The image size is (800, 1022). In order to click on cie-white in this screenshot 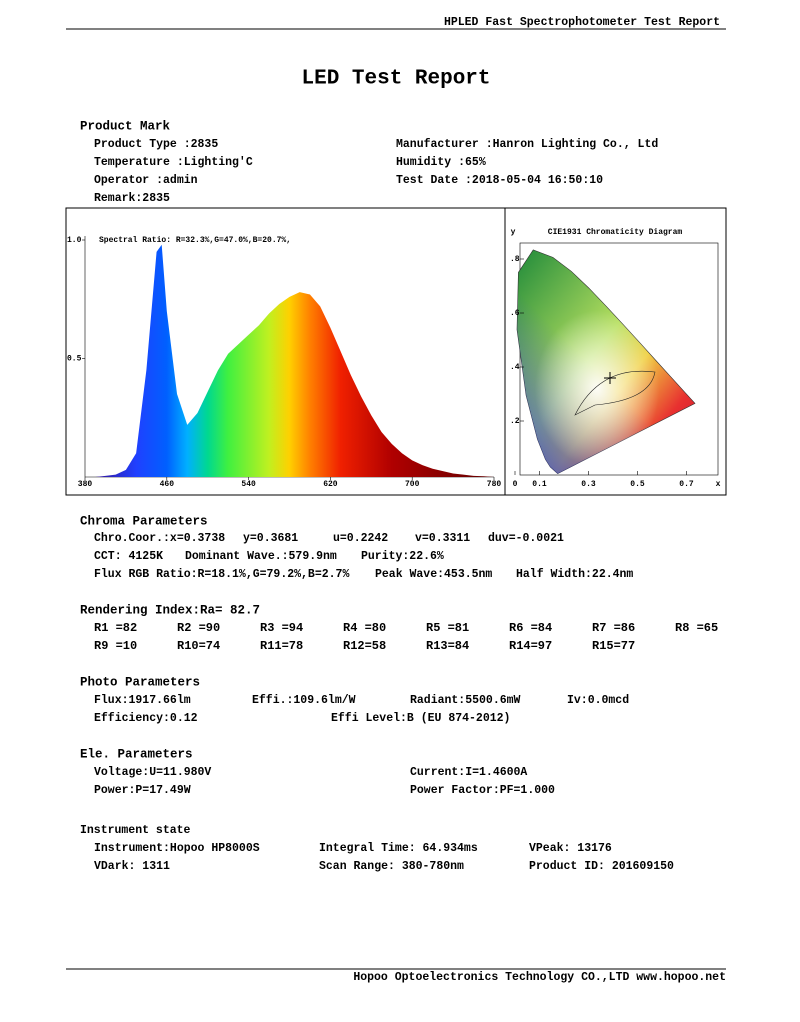, I will do `click(606, 361)`.